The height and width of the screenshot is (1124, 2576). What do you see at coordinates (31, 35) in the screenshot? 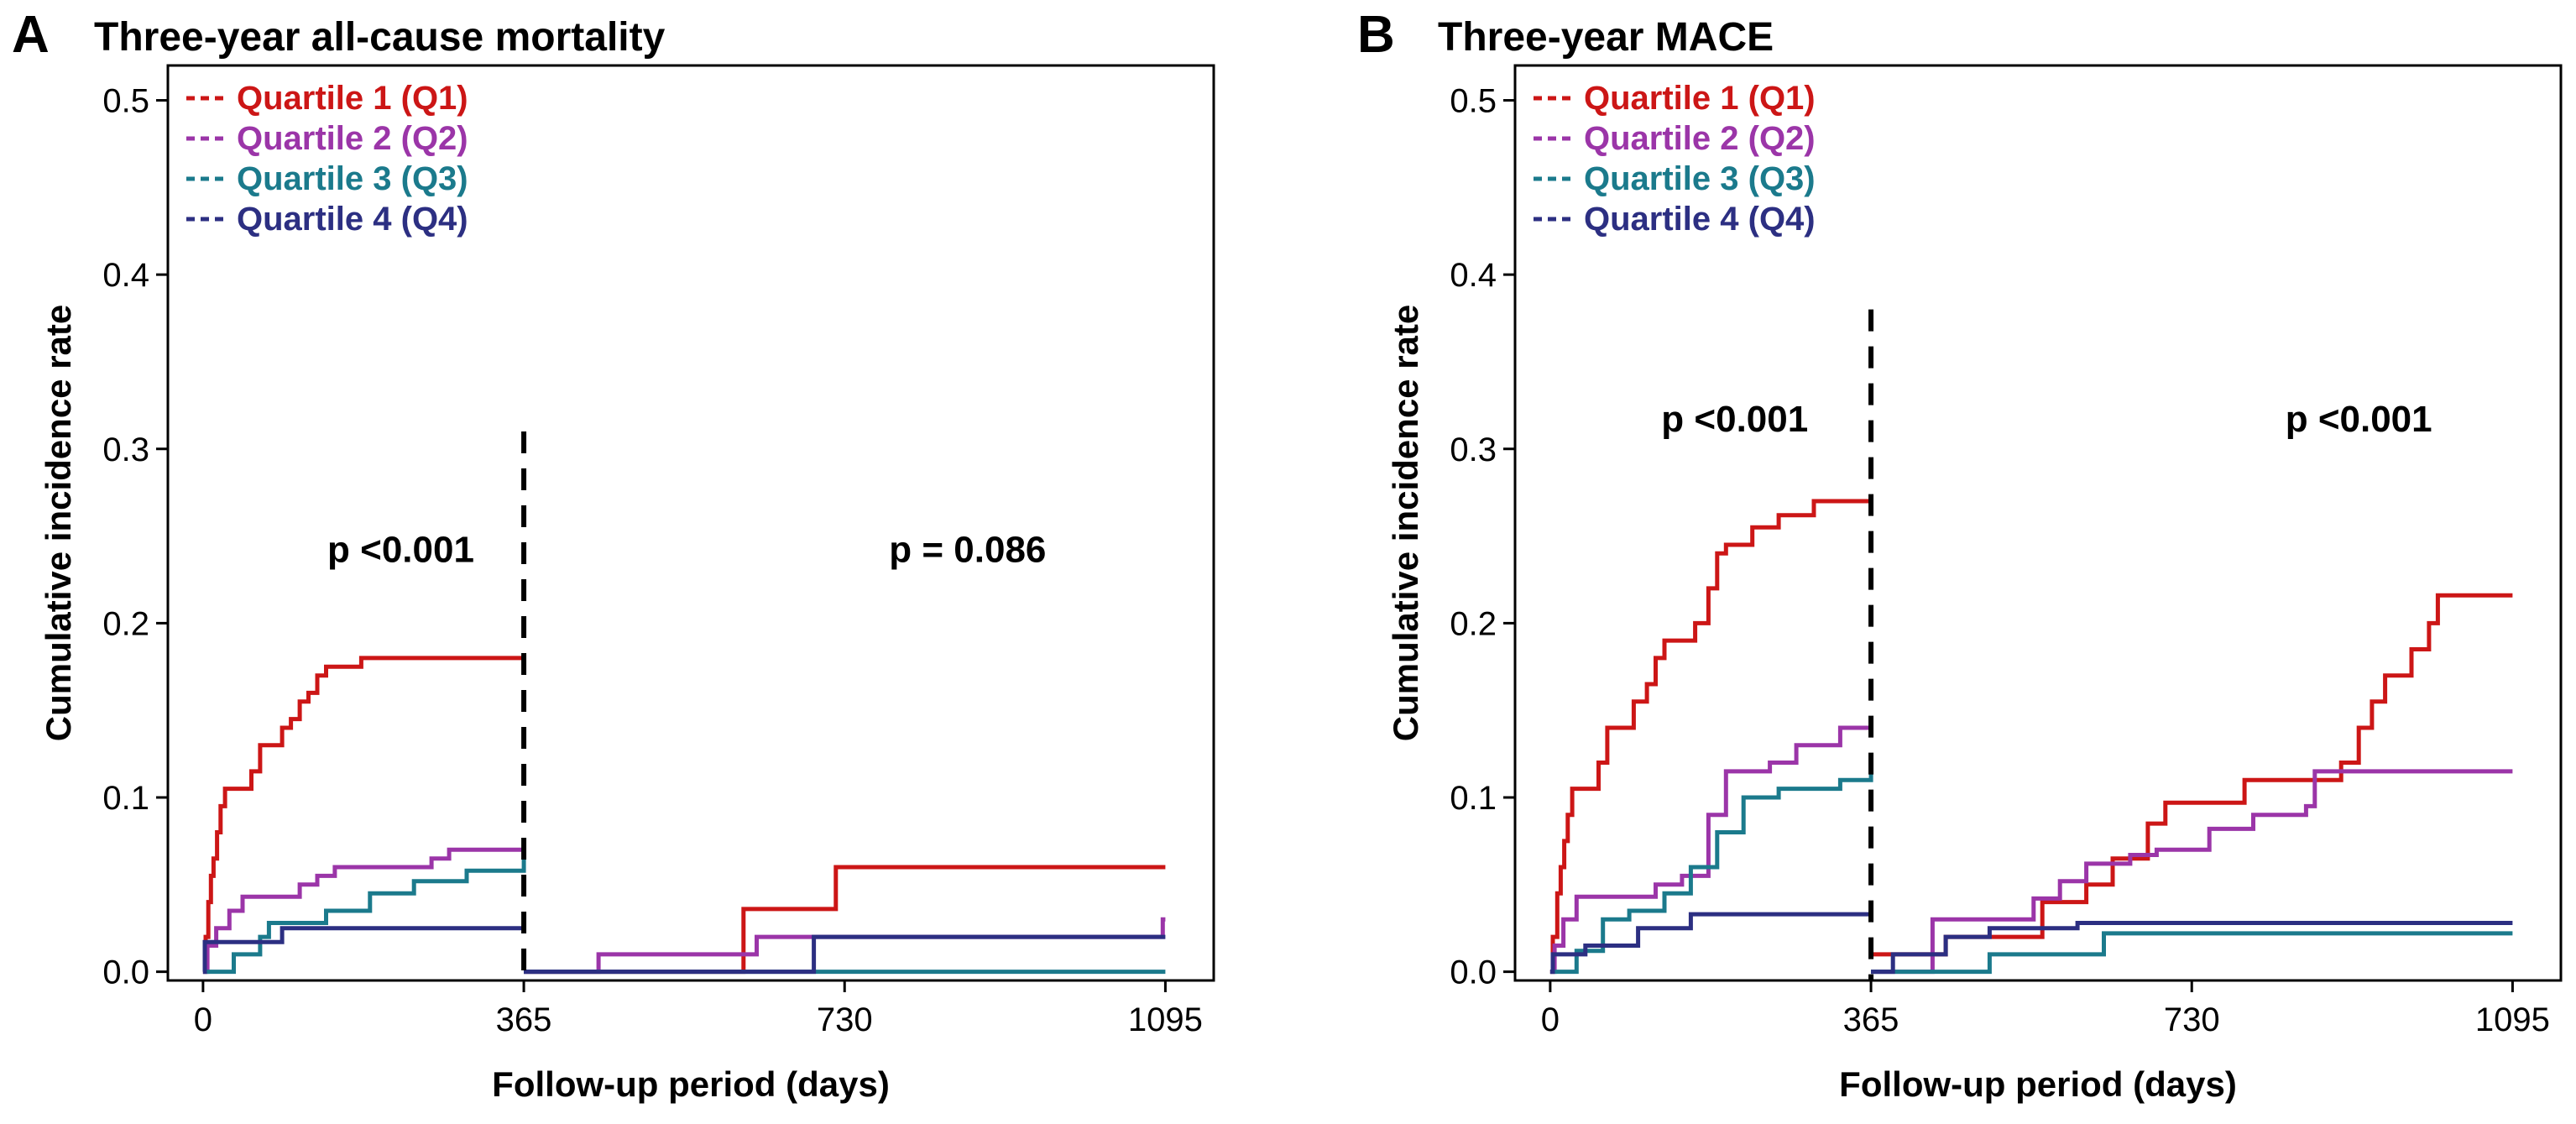
I see `panel-letter: A` at bounding box center [31, 35].